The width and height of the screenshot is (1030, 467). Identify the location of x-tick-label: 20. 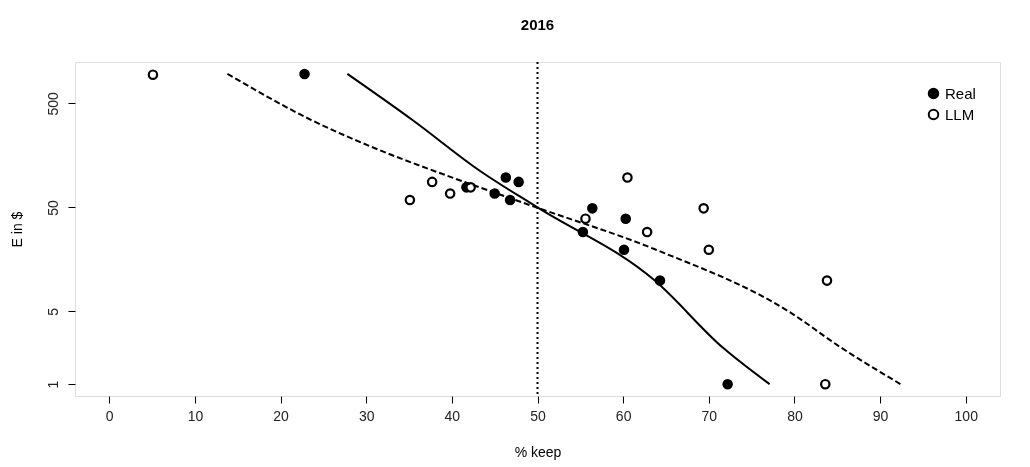
(281, 415).